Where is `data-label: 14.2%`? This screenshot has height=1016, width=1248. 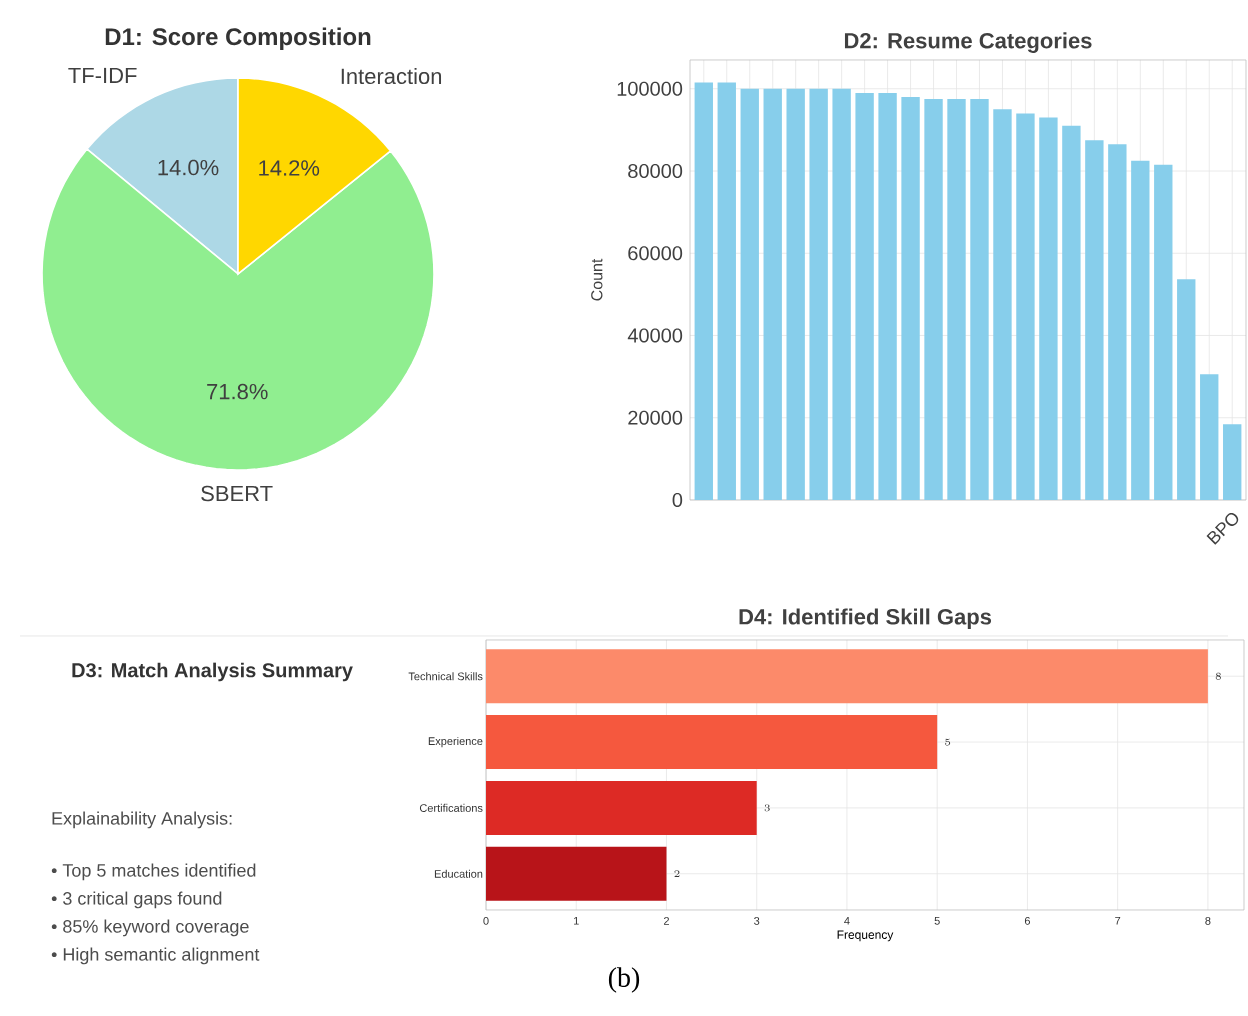
data-label: 14.2% is located at coordinates (289, 168).